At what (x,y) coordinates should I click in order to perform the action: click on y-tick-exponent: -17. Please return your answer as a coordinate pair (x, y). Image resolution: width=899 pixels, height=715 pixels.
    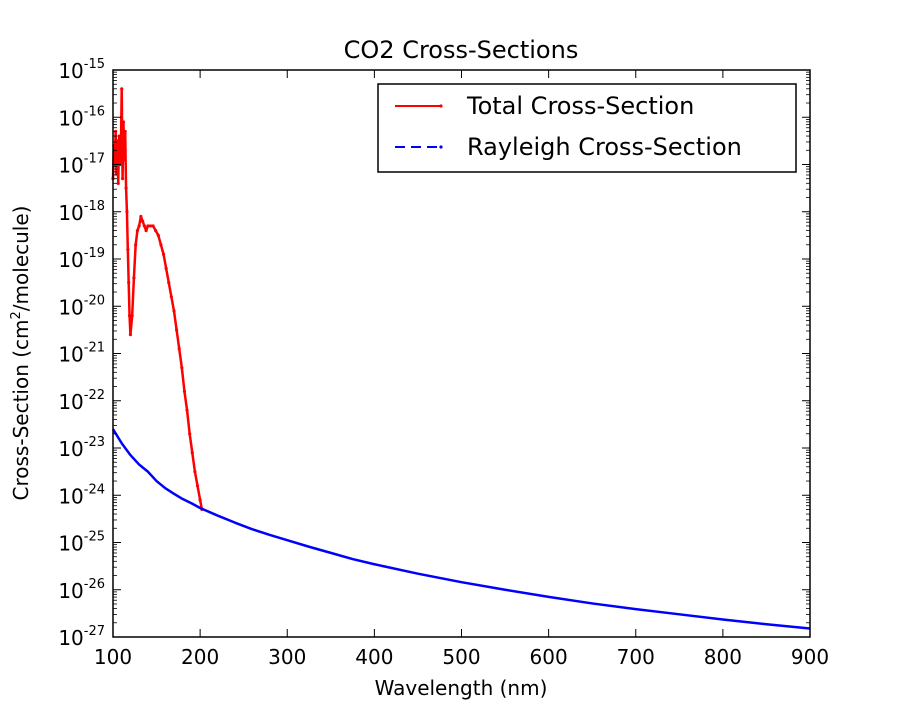
    Looking at the image, I should click on (94, 159).